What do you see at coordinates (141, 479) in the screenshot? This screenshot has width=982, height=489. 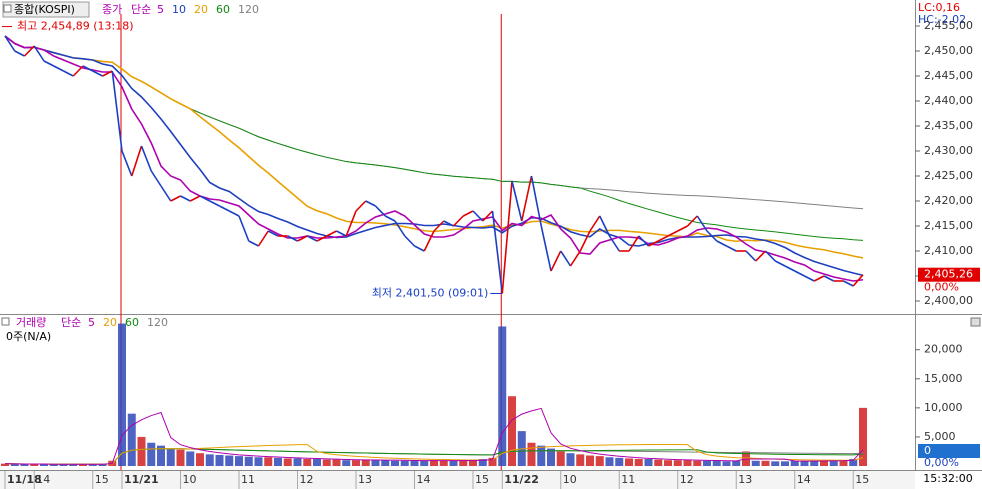 I see `x-tick-label: 11/21` at bounding box center [141, 479].